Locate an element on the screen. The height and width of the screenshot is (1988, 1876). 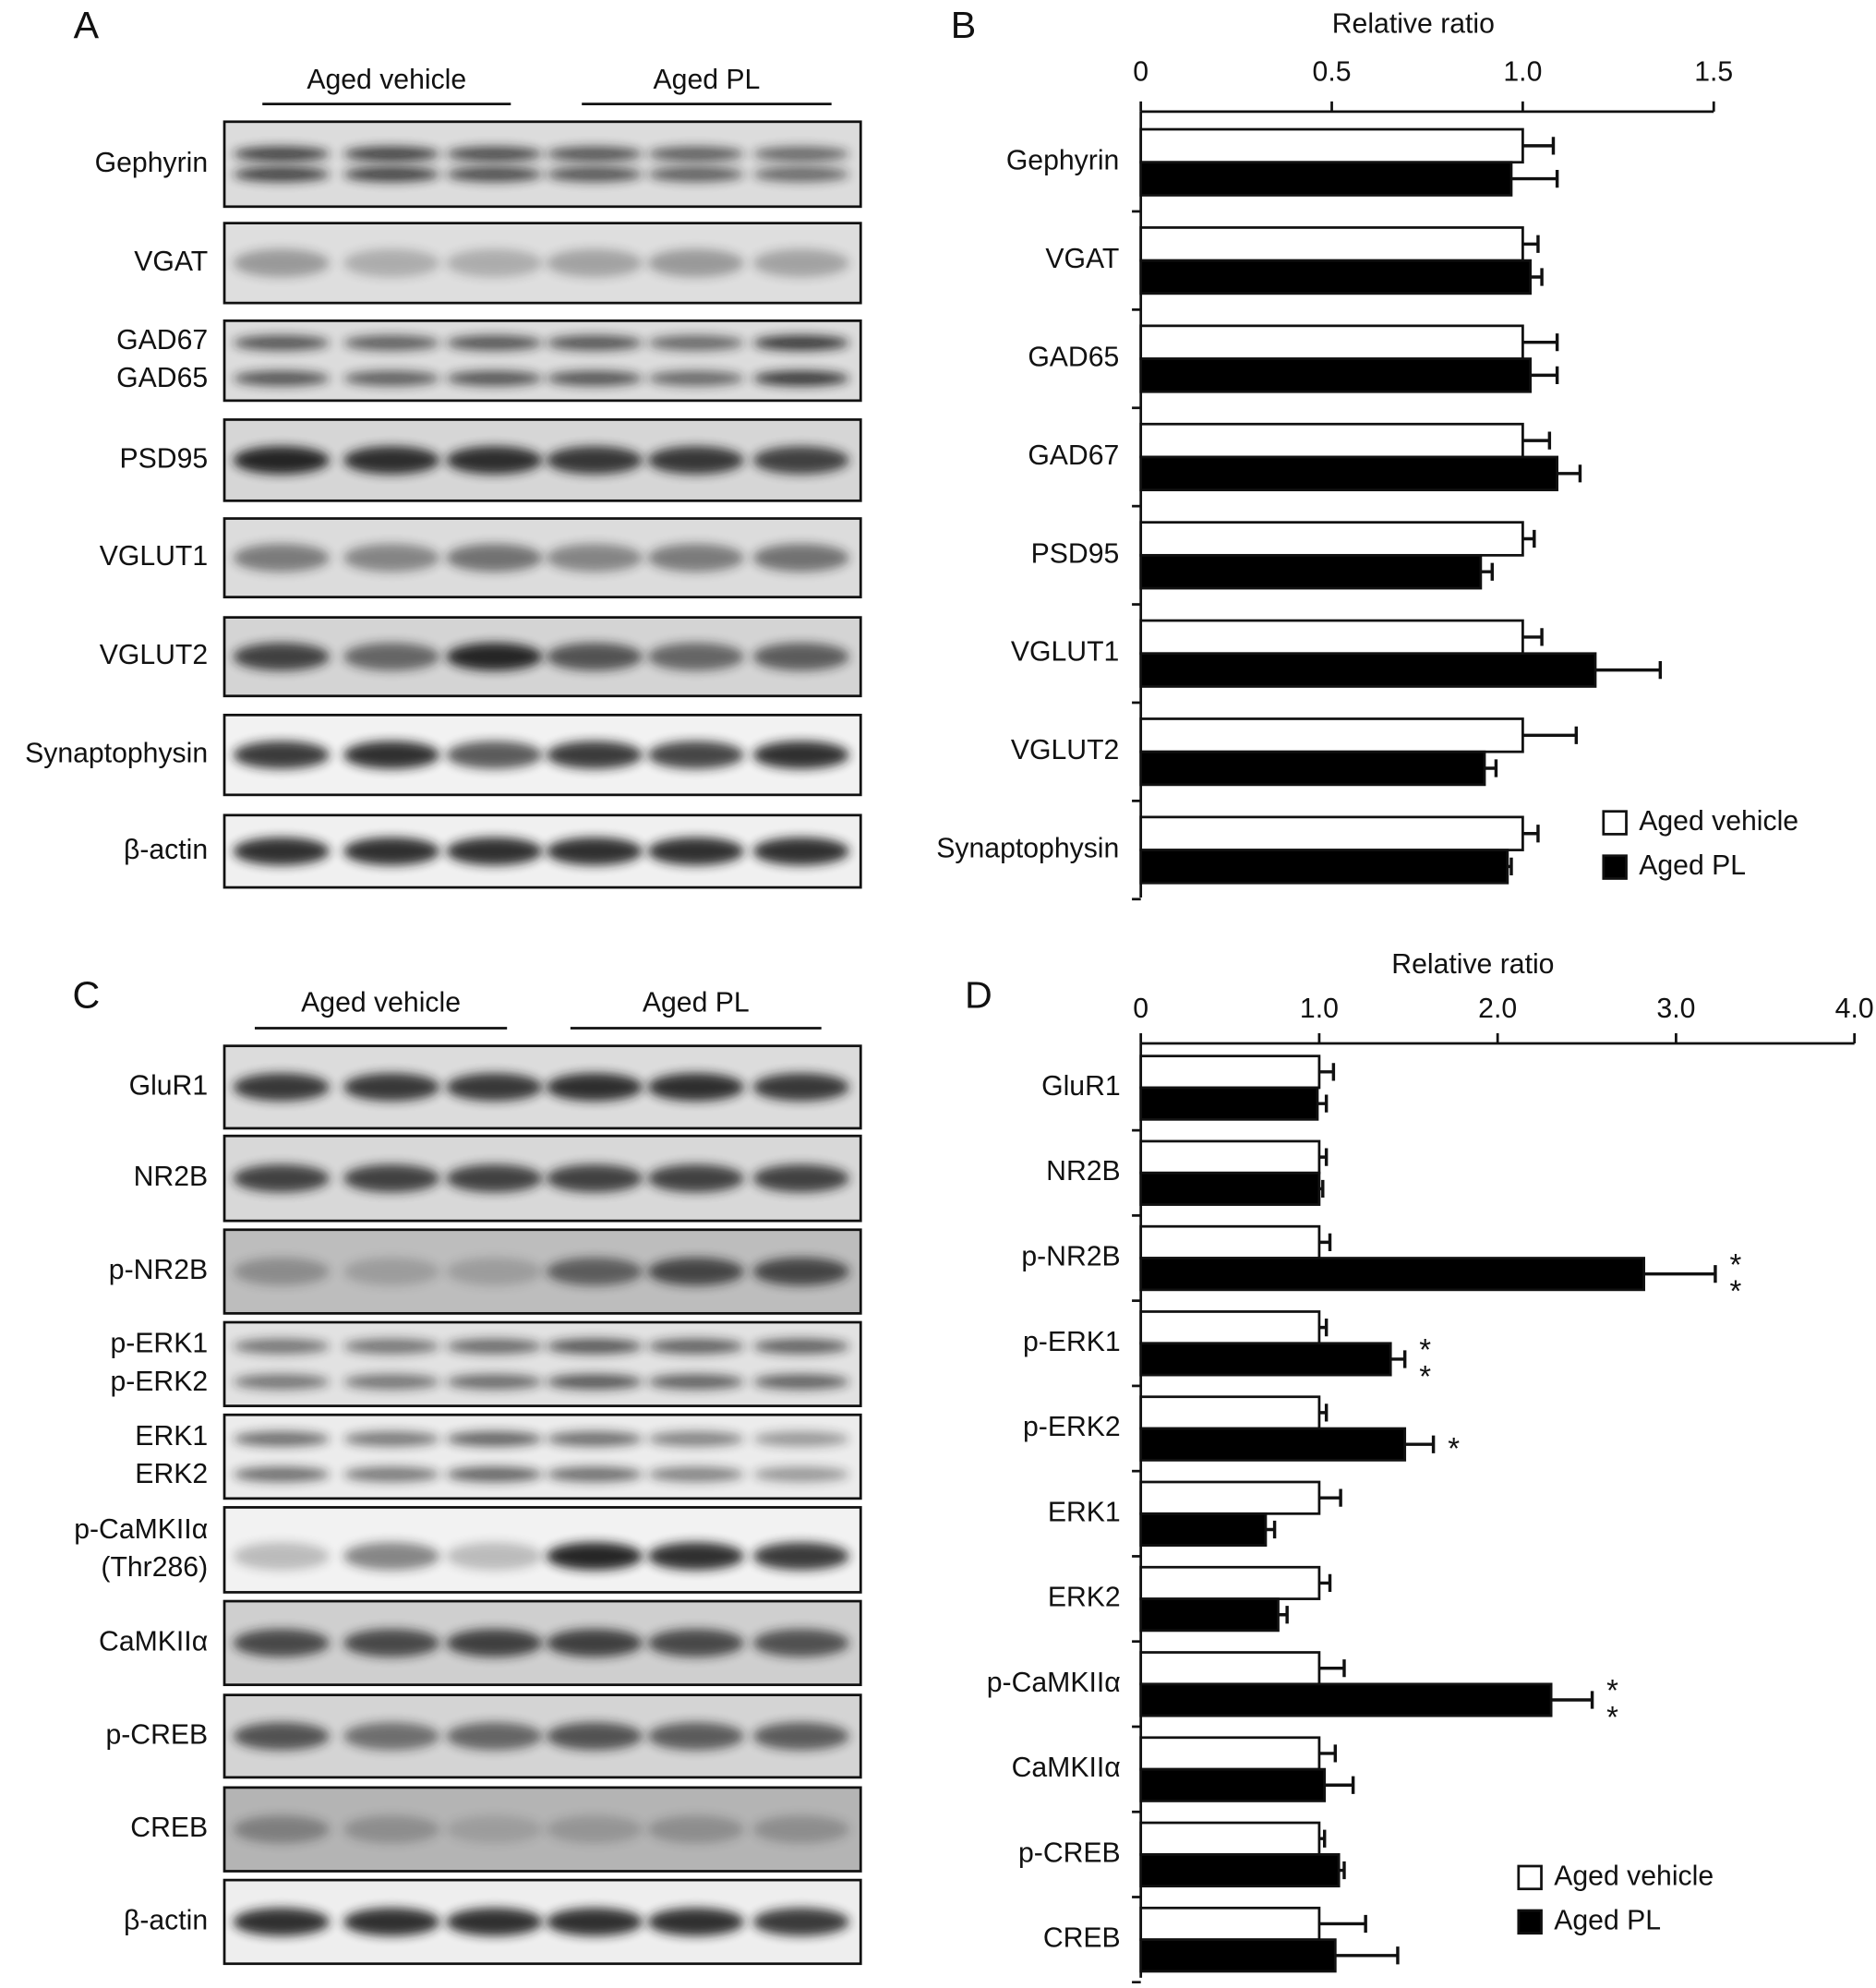
x-tick-label: 3.0 is located at coordinates (1675, 1009).